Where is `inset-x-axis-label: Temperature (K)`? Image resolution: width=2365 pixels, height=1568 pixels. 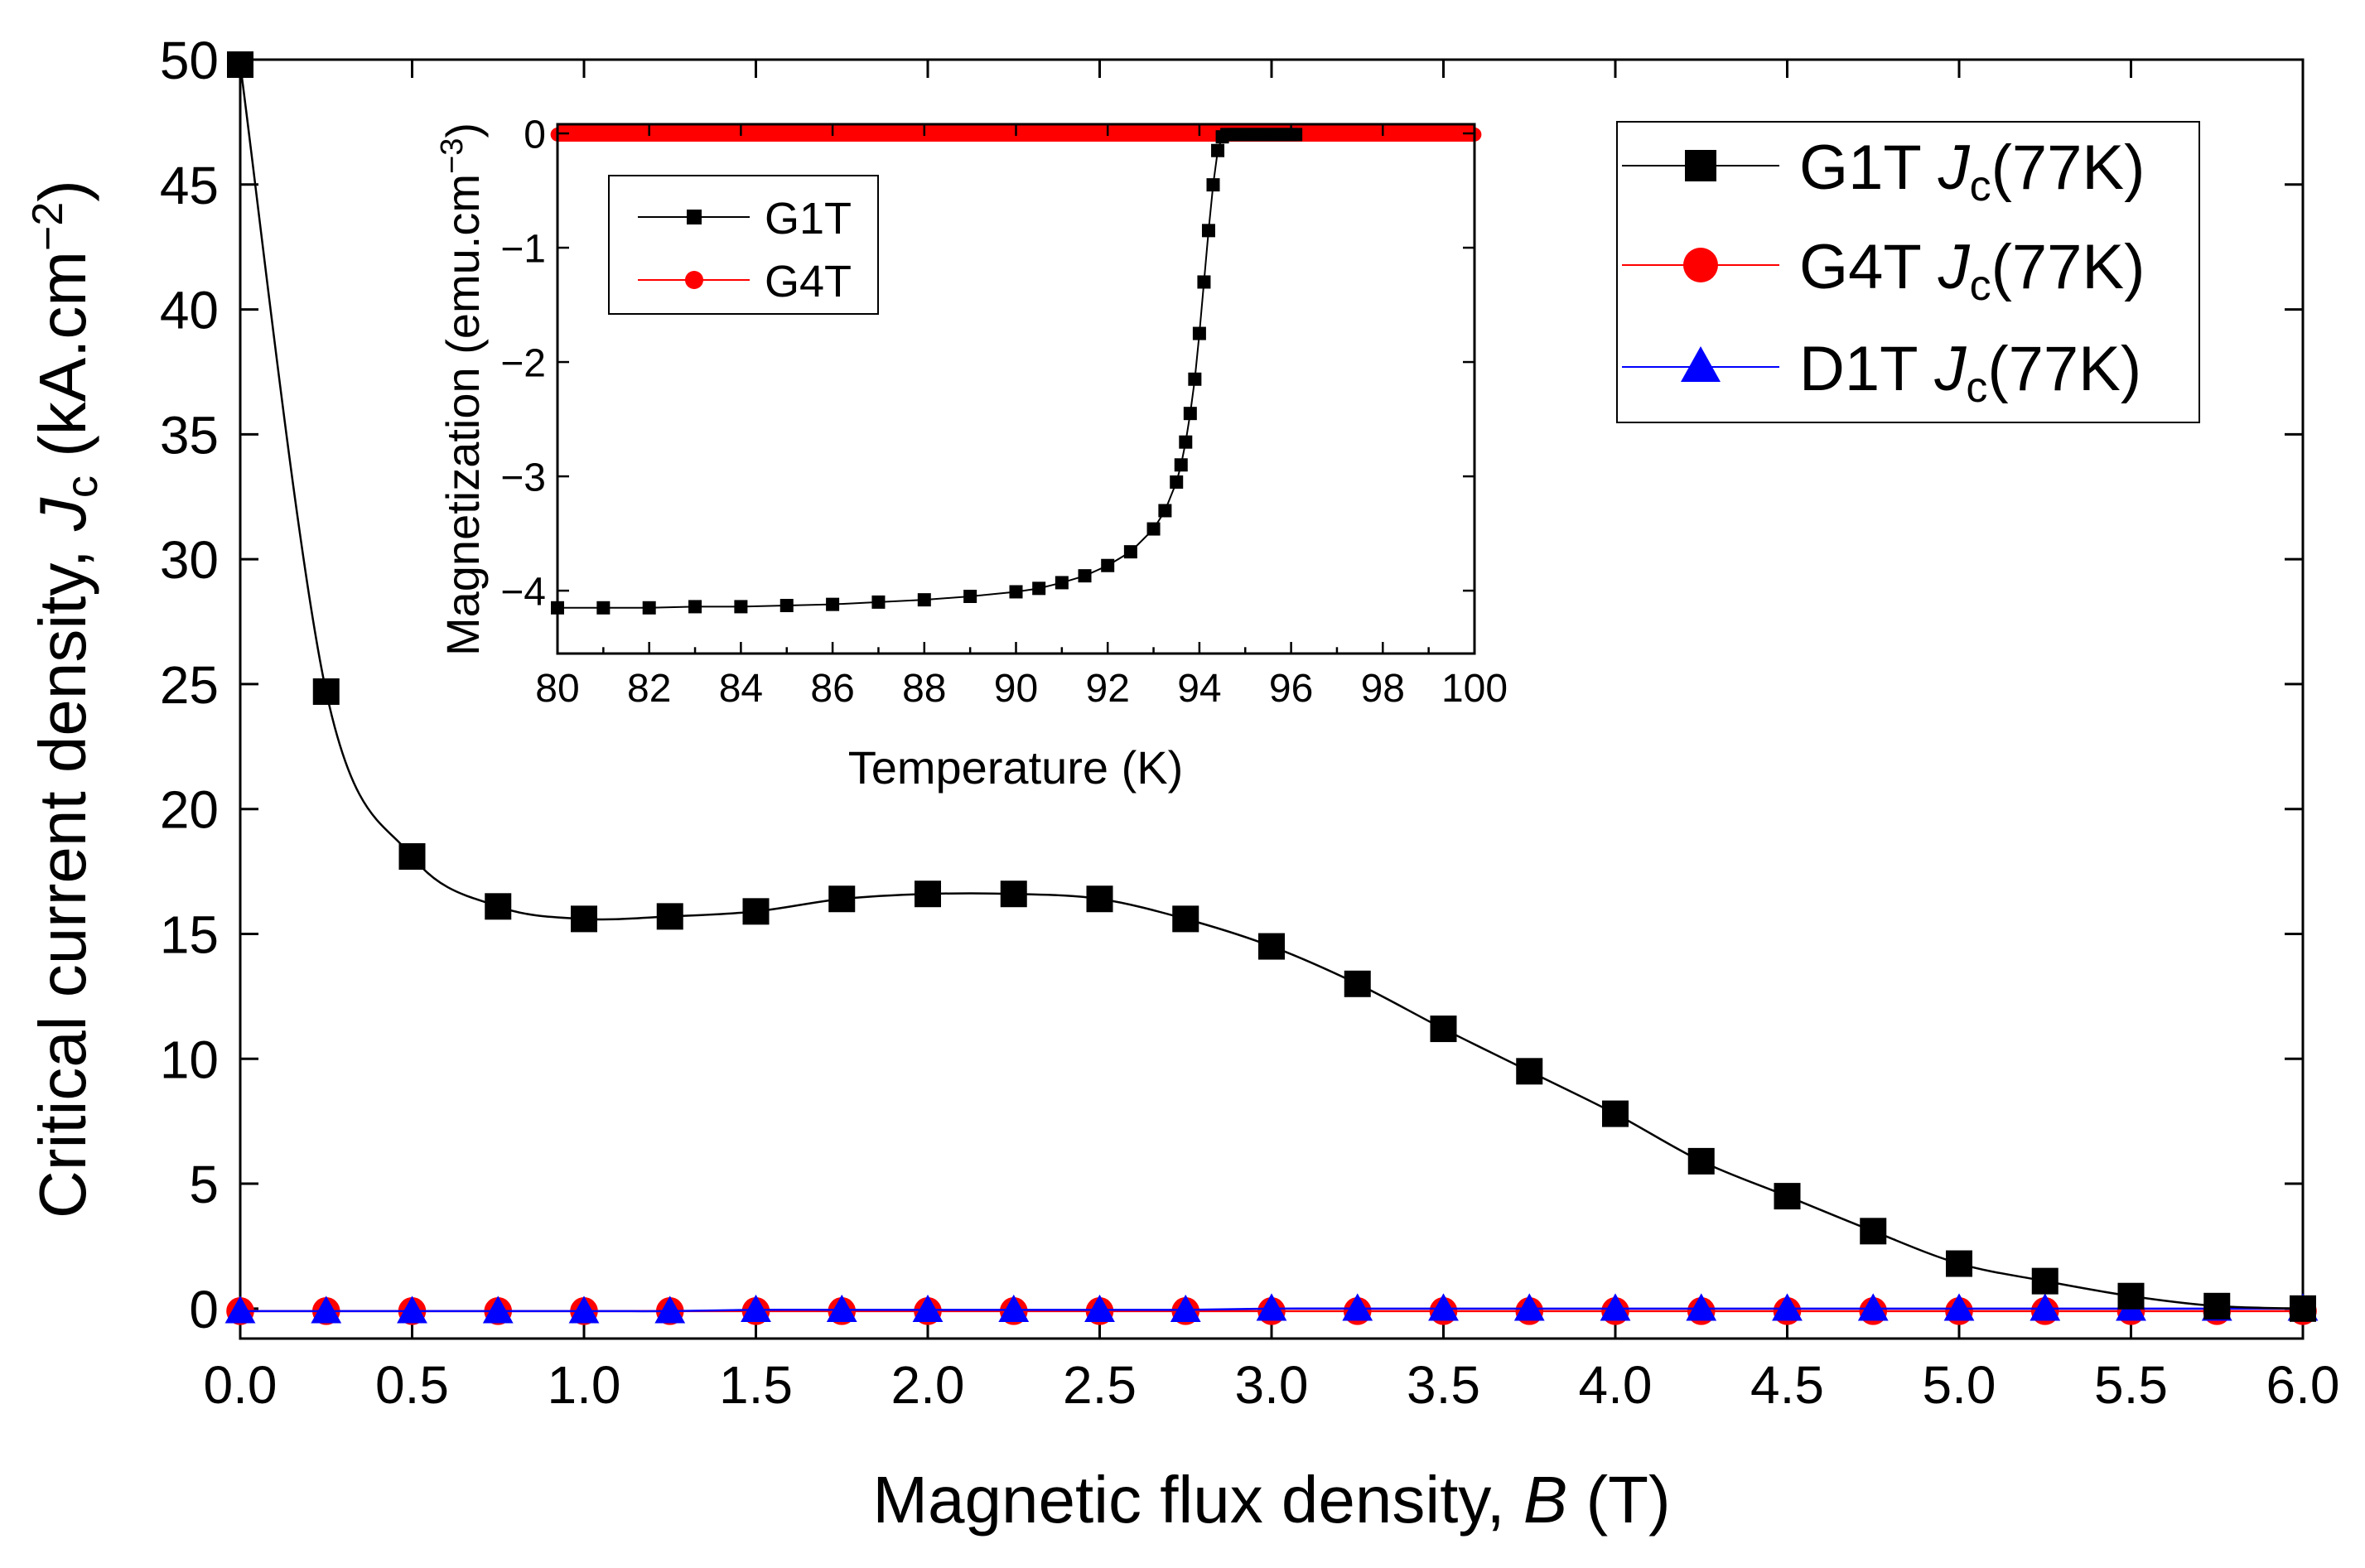 inset-x-axis-label: Temperature (K) is located at coordinates (1016, 767).